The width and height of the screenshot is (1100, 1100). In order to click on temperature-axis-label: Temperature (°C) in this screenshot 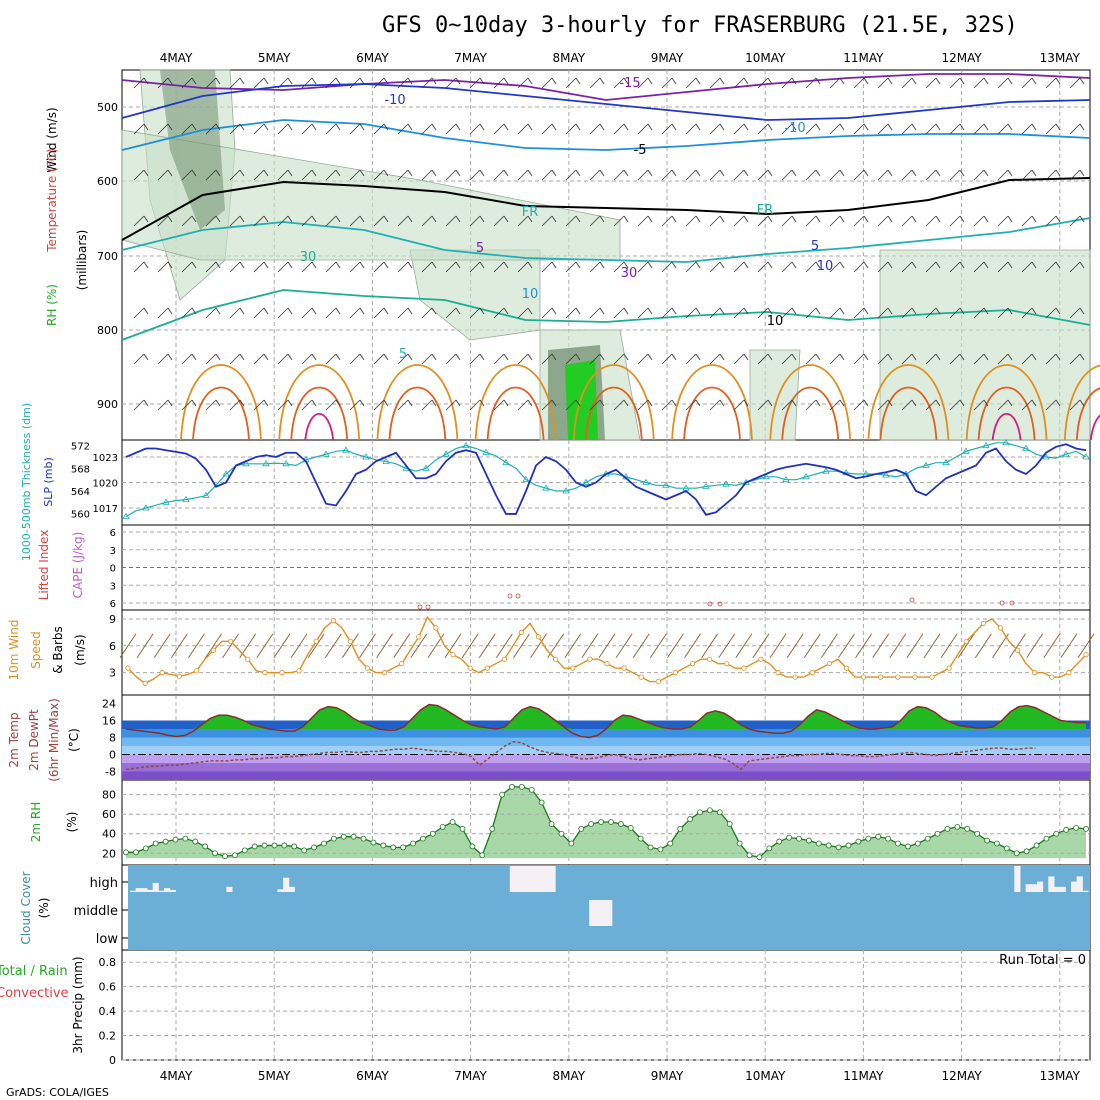, I will do `click(52, 200)`.